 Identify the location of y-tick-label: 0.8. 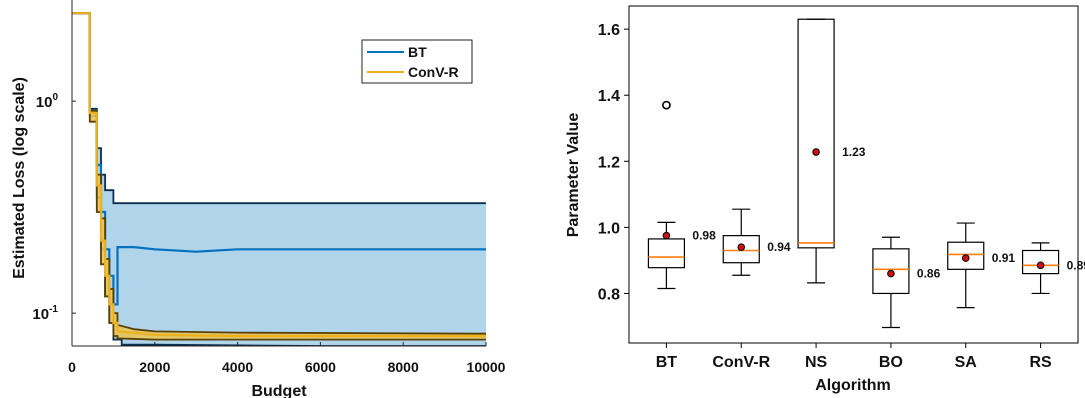
(609, 294).